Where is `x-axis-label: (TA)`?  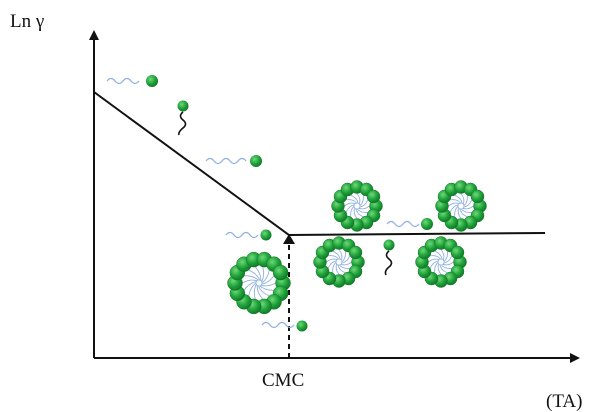
x-axis-label: (TA) is located at coordinates (564, 401).